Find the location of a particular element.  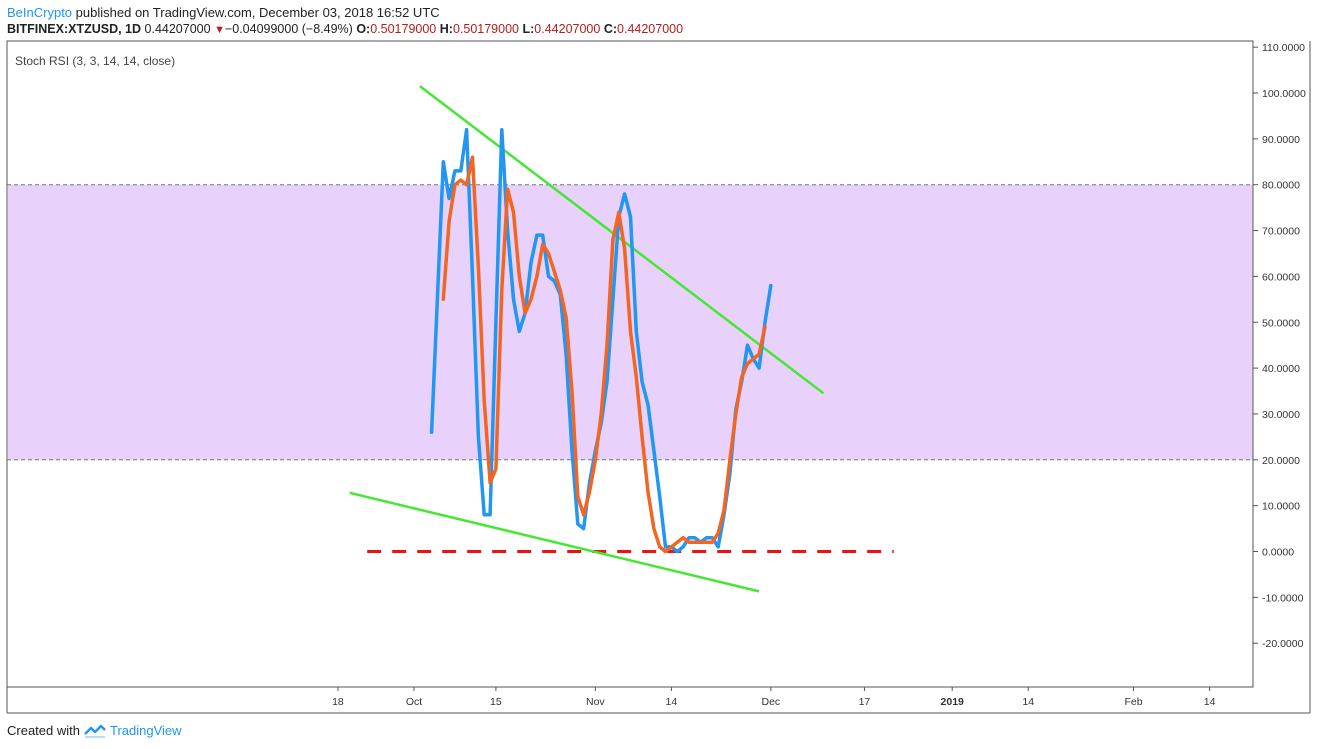

y-tick-label: 70.0000 is located at coordinates (1281, 232).